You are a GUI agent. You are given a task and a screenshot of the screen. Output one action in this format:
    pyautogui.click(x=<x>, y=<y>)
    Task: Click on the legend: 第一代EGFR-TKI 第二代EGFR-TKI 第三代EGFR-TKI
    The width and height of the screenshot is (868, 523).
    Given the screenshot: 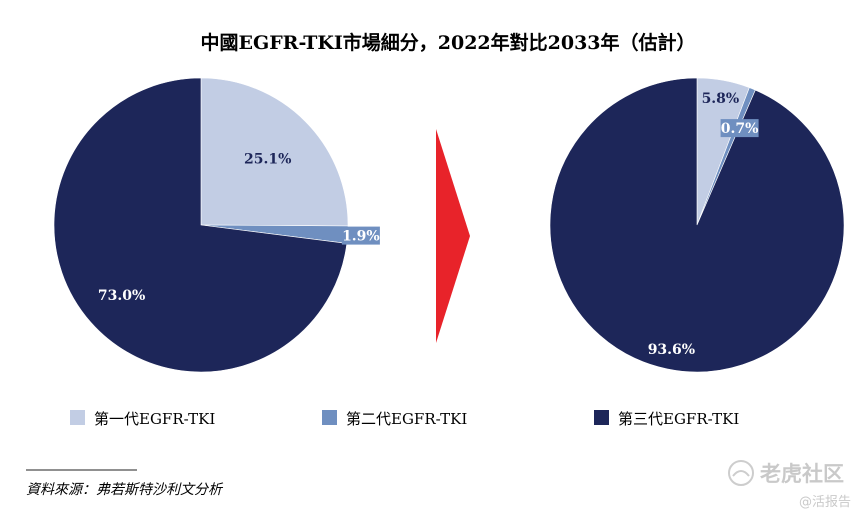 What is the action you would take?
    pyautogui.click(x=404, y=419)
    